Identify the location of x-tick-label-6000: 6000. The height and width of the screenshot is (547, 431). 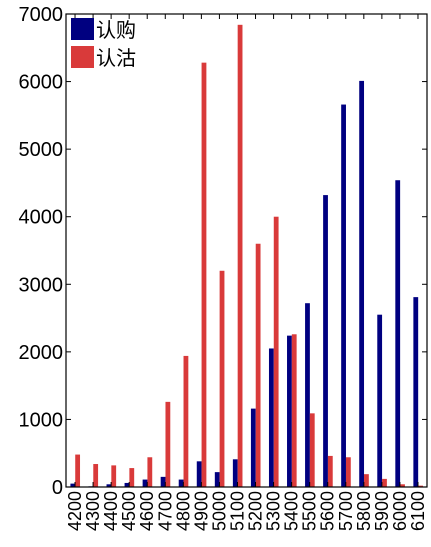
(400, 511).